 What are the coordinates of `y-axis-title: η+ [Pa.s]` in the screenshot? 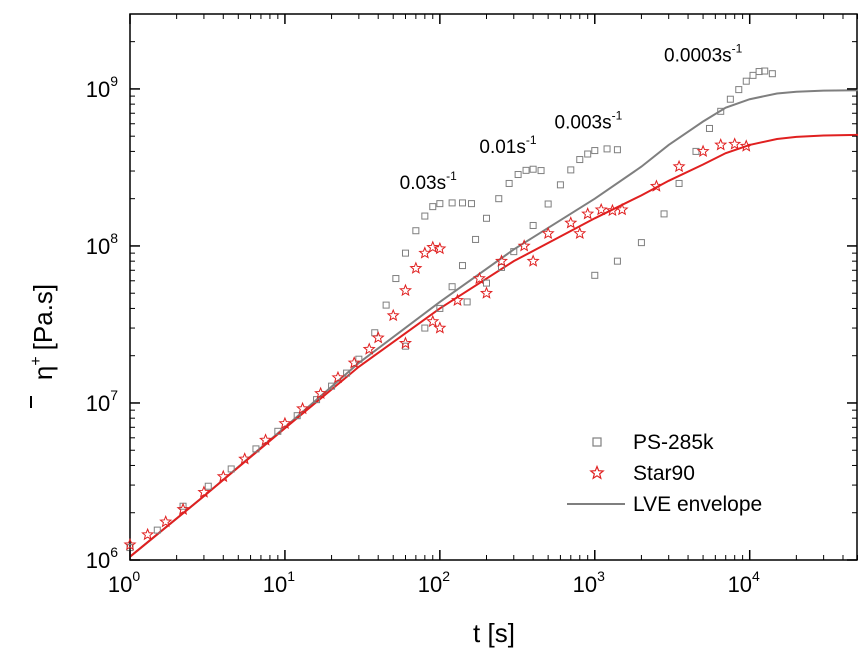 It's located at (43, 346).